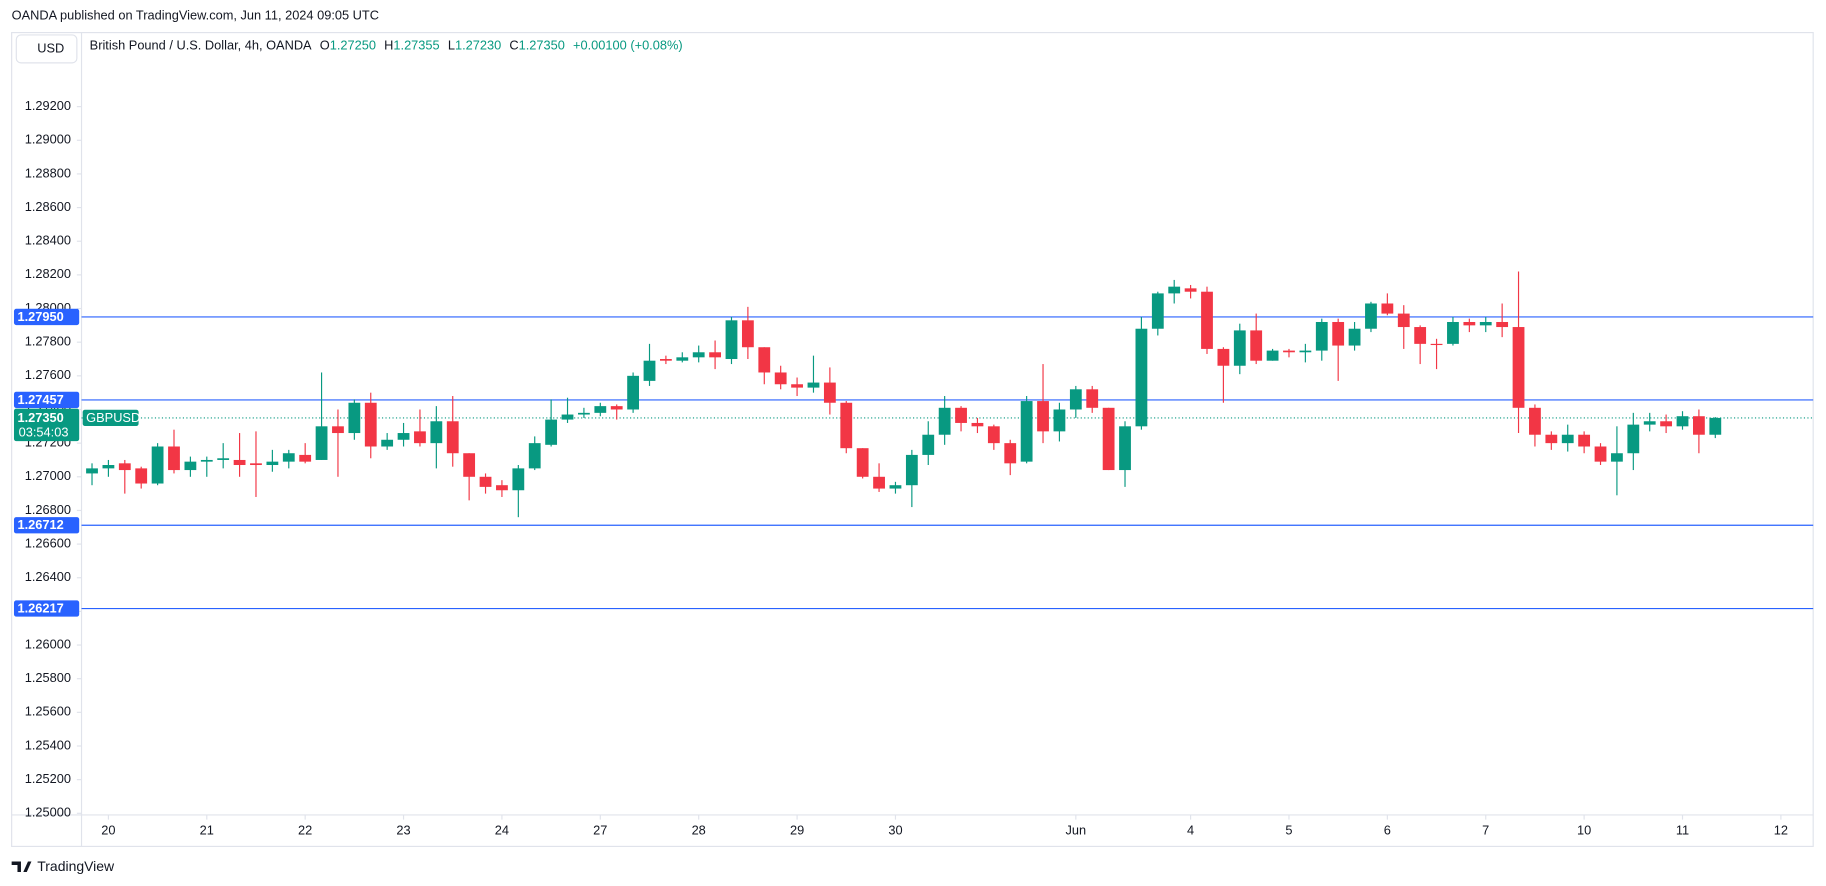 Image resolution: width=1826 pixels, height=886 pixels. What do you see at coordinates (1387, 830) in the screenshot?
I see `x-tick-label: 6` at bounding box center [1387, 830].